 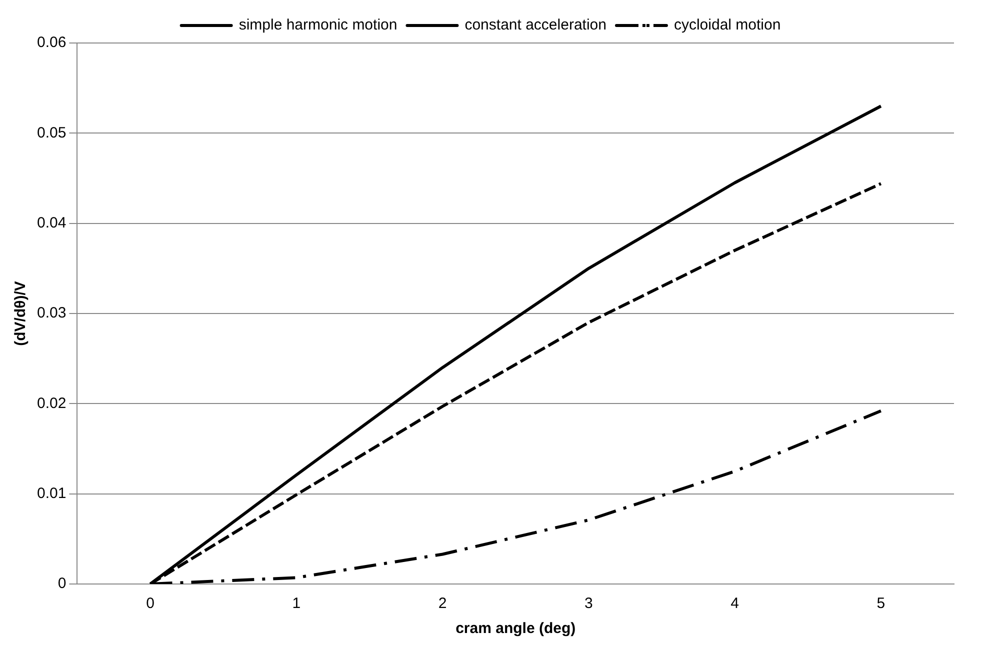 What do you see at coordinates (442, 603) in the screenshot?
I see `x-tick-label: 2` at bounding box center [442, 603].